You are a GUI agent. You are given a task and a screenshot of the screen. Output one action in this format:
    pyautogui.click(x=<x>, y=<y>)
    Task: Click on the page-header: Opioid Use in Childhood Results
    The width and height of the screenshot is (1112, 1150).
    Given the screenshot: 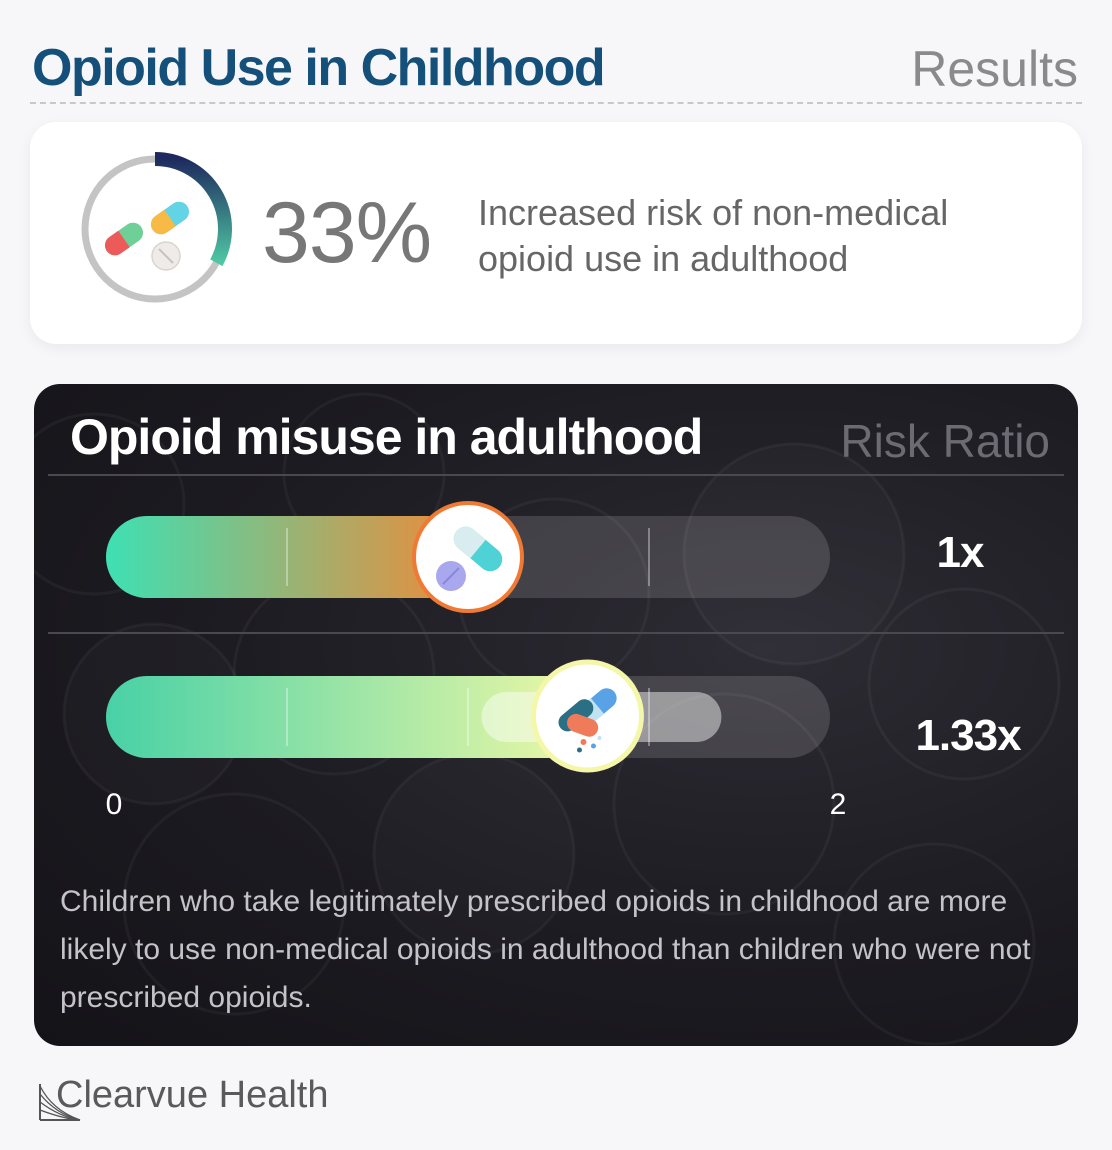 What is the action you would take?
    pyautogui.click(x=556, y=67)
    